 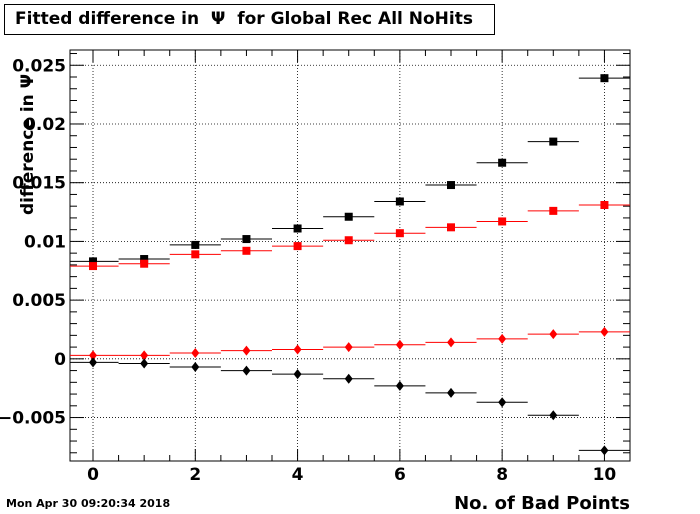 What do you see at coordinates (88, 503) in the screenshot?
I see `timestamp: Mon Apr 30 09:20:34 2018` at bounding box center [88, 503].